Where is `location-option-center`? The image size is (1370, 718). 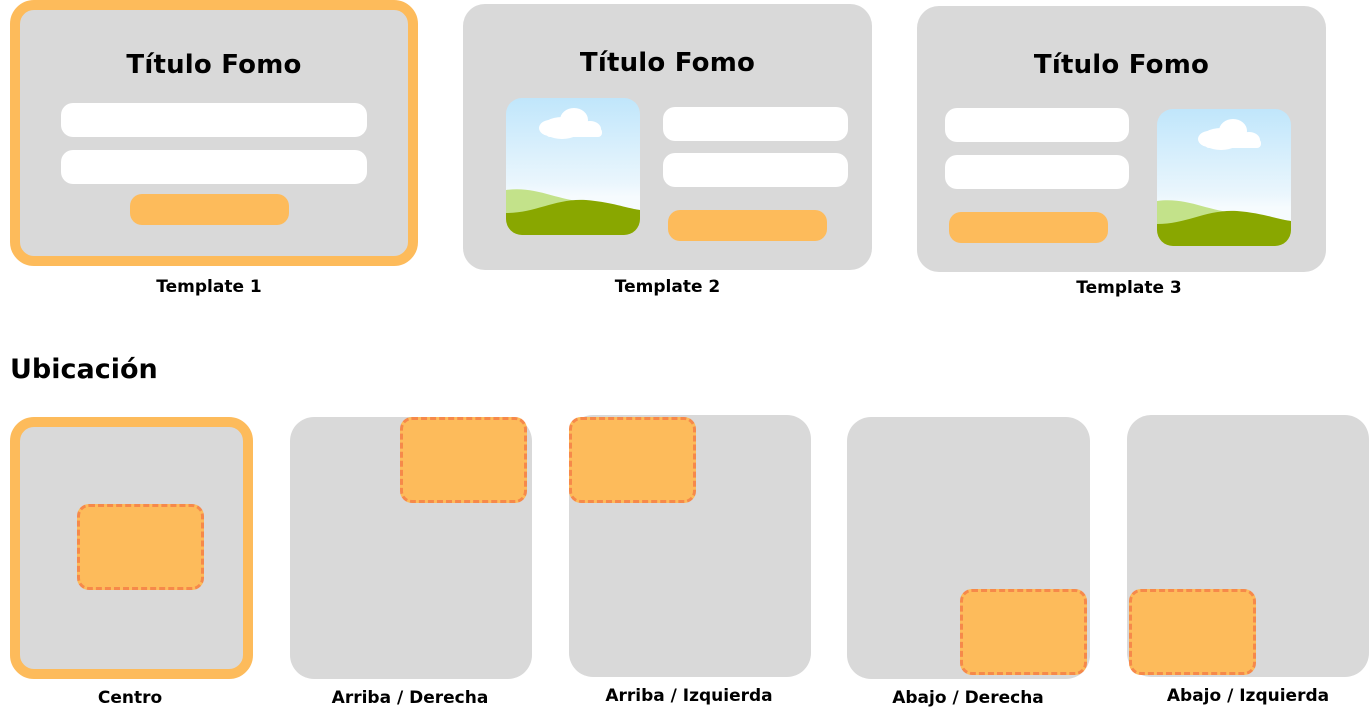 location-option-center is located at coordinates (131, 548).